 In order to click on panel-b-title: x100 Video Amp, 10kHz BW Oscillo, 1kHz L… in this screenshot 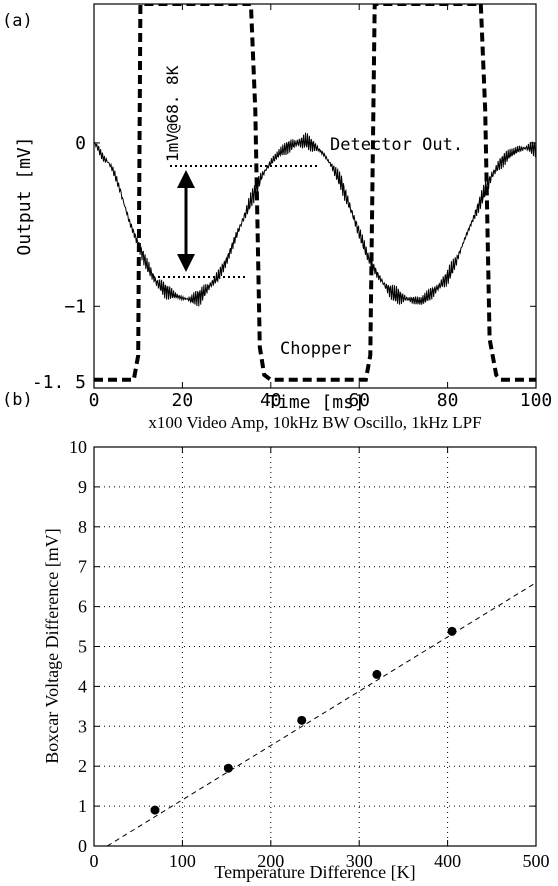, I will do `click(314, 422)`.